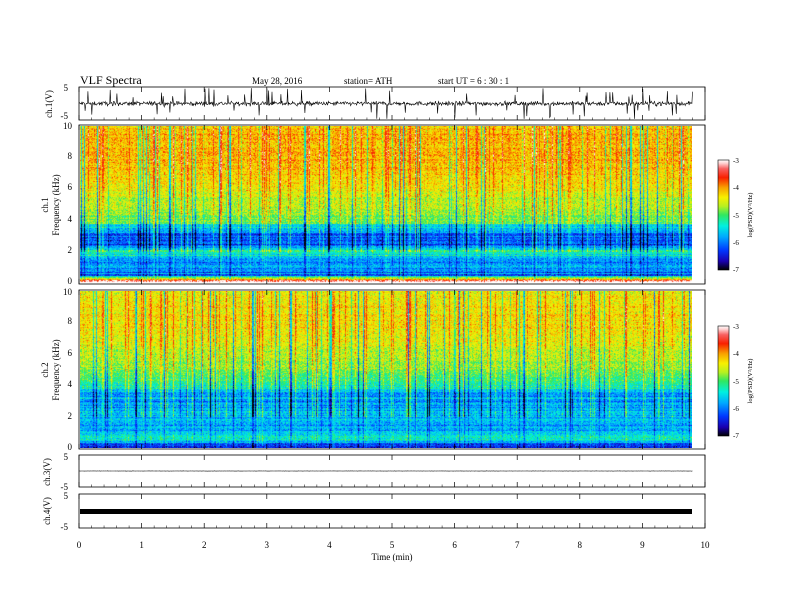 Image resolution: width=792 pixels, height=612 pixels. I want to click on ch1-spectrogram-ylabel-channel: ch.1, so click(45, 204).